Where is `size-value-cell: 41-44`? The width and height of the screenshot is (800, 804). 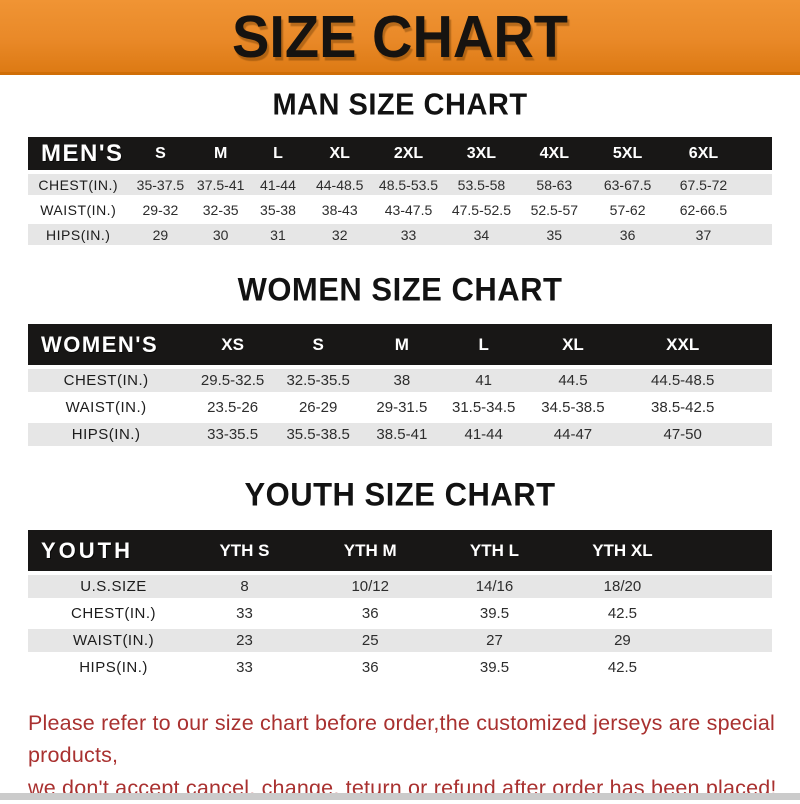 size-value-cell: 41-44 is located at coordinates (277, 184).